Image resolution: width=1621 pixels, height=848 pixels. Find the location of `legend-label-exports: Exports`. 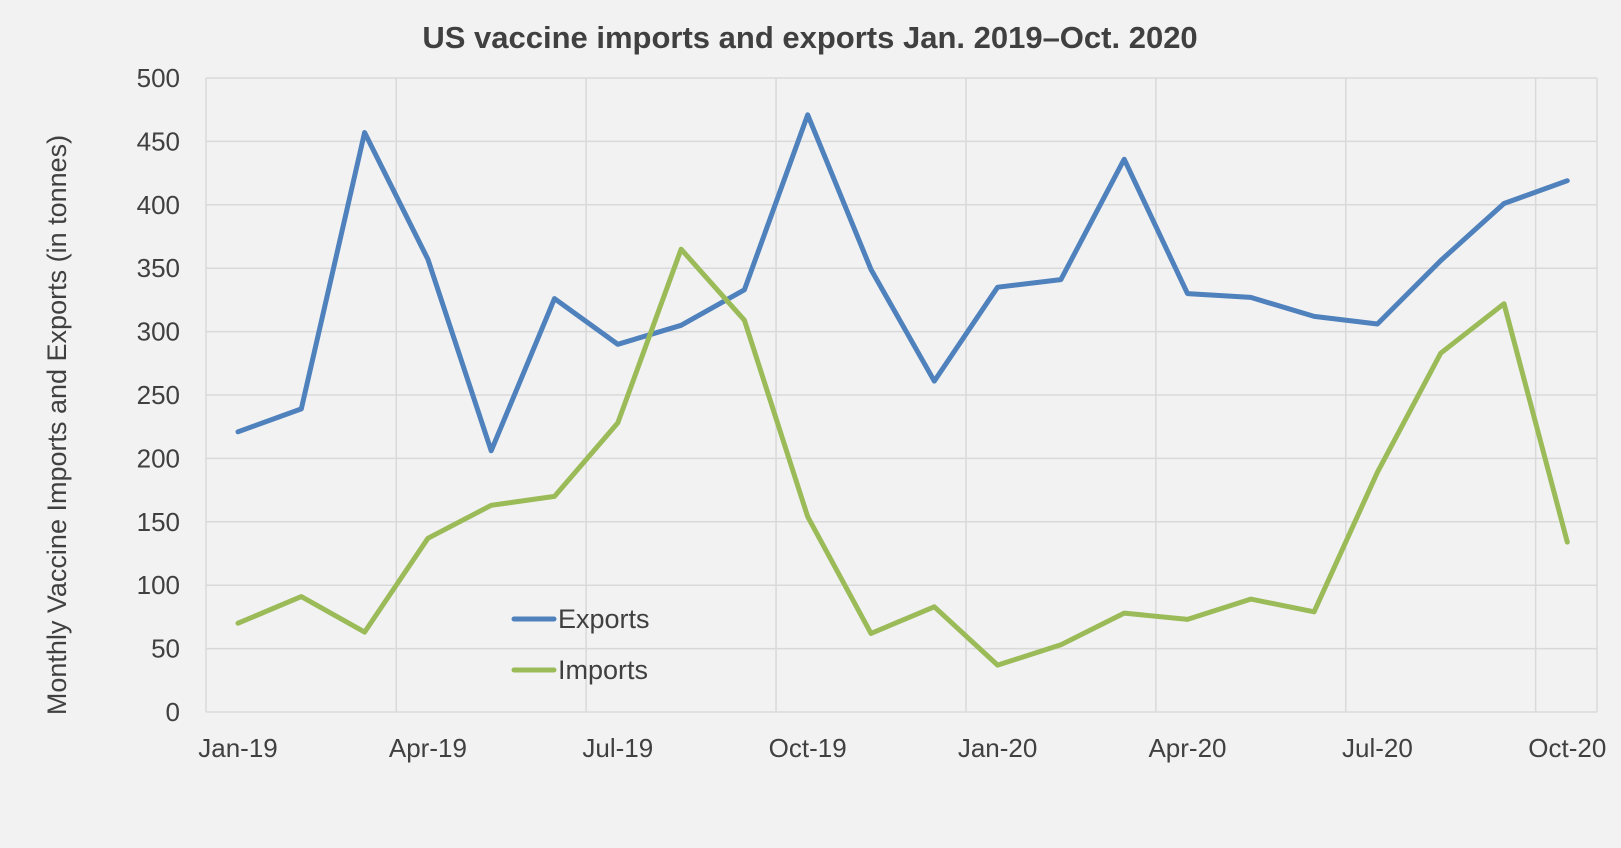

legend-label-exports: Exports is located at coordinates (604, 619).